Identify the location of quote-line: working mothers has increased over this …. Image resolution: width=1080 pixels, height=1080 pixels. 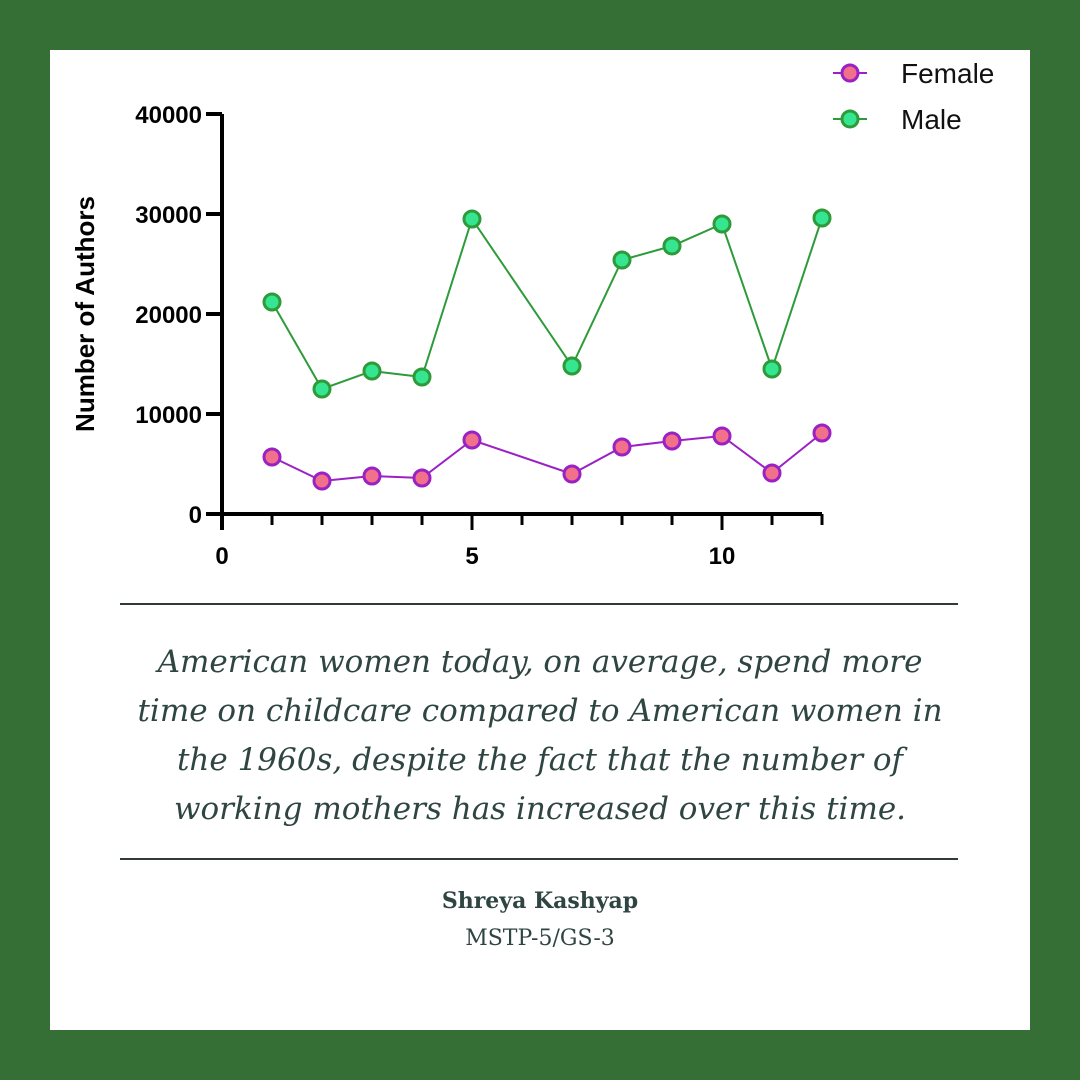
(540, 809).